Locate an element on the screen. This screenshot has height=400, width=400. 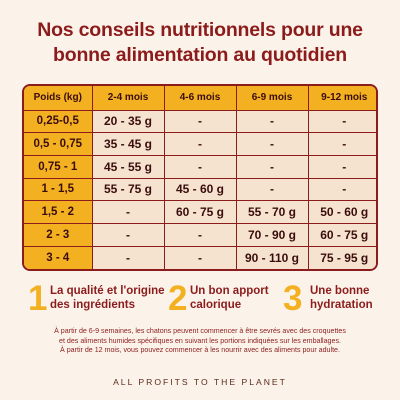
header-cell-9-12: 9-12 mois is located at coordinates (341, 98).